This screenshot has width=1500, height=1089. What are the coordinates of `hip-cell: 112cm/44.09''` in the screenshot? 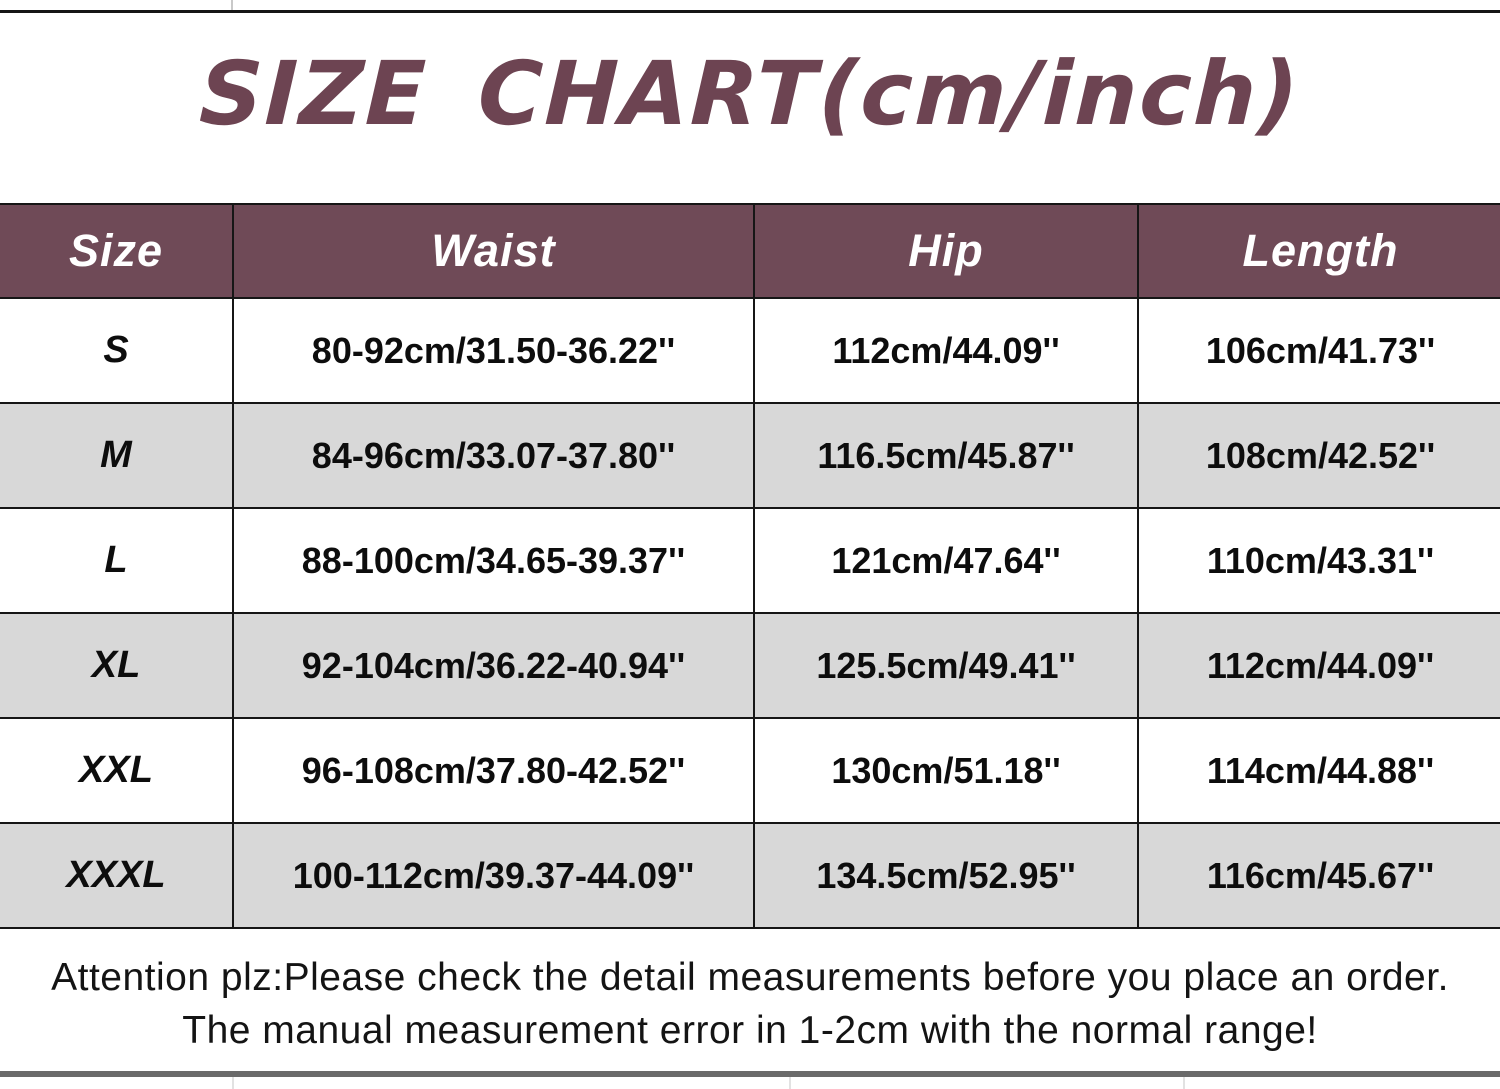 It's located at (946, 350).